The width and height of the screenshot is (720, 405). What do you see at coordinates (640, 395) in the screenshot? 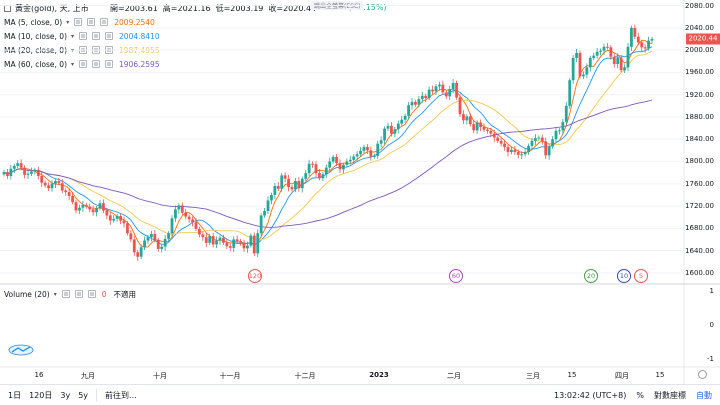
I see `percent-toggle: %` at bounding box center [640, 395].